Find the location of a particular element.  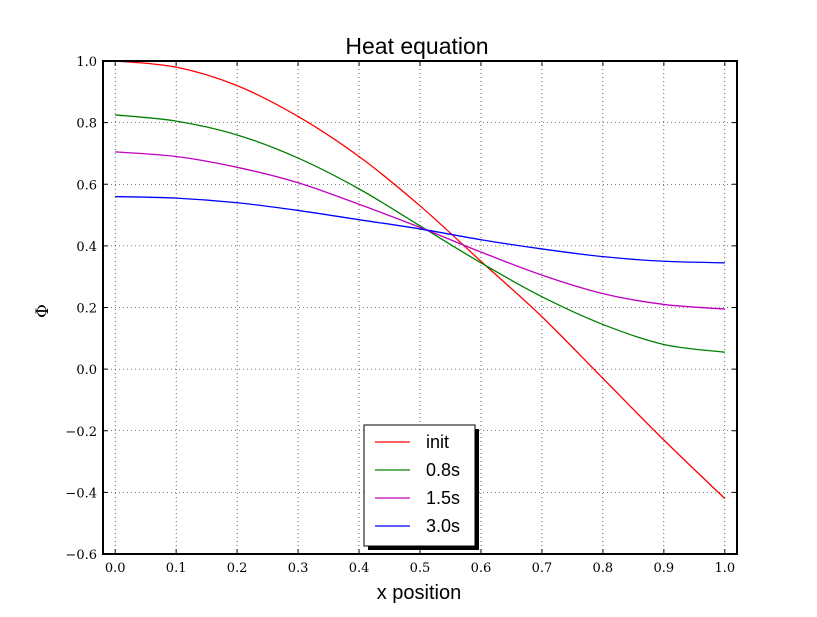

x-axis-label: x position is located at coordinates (419, 593).